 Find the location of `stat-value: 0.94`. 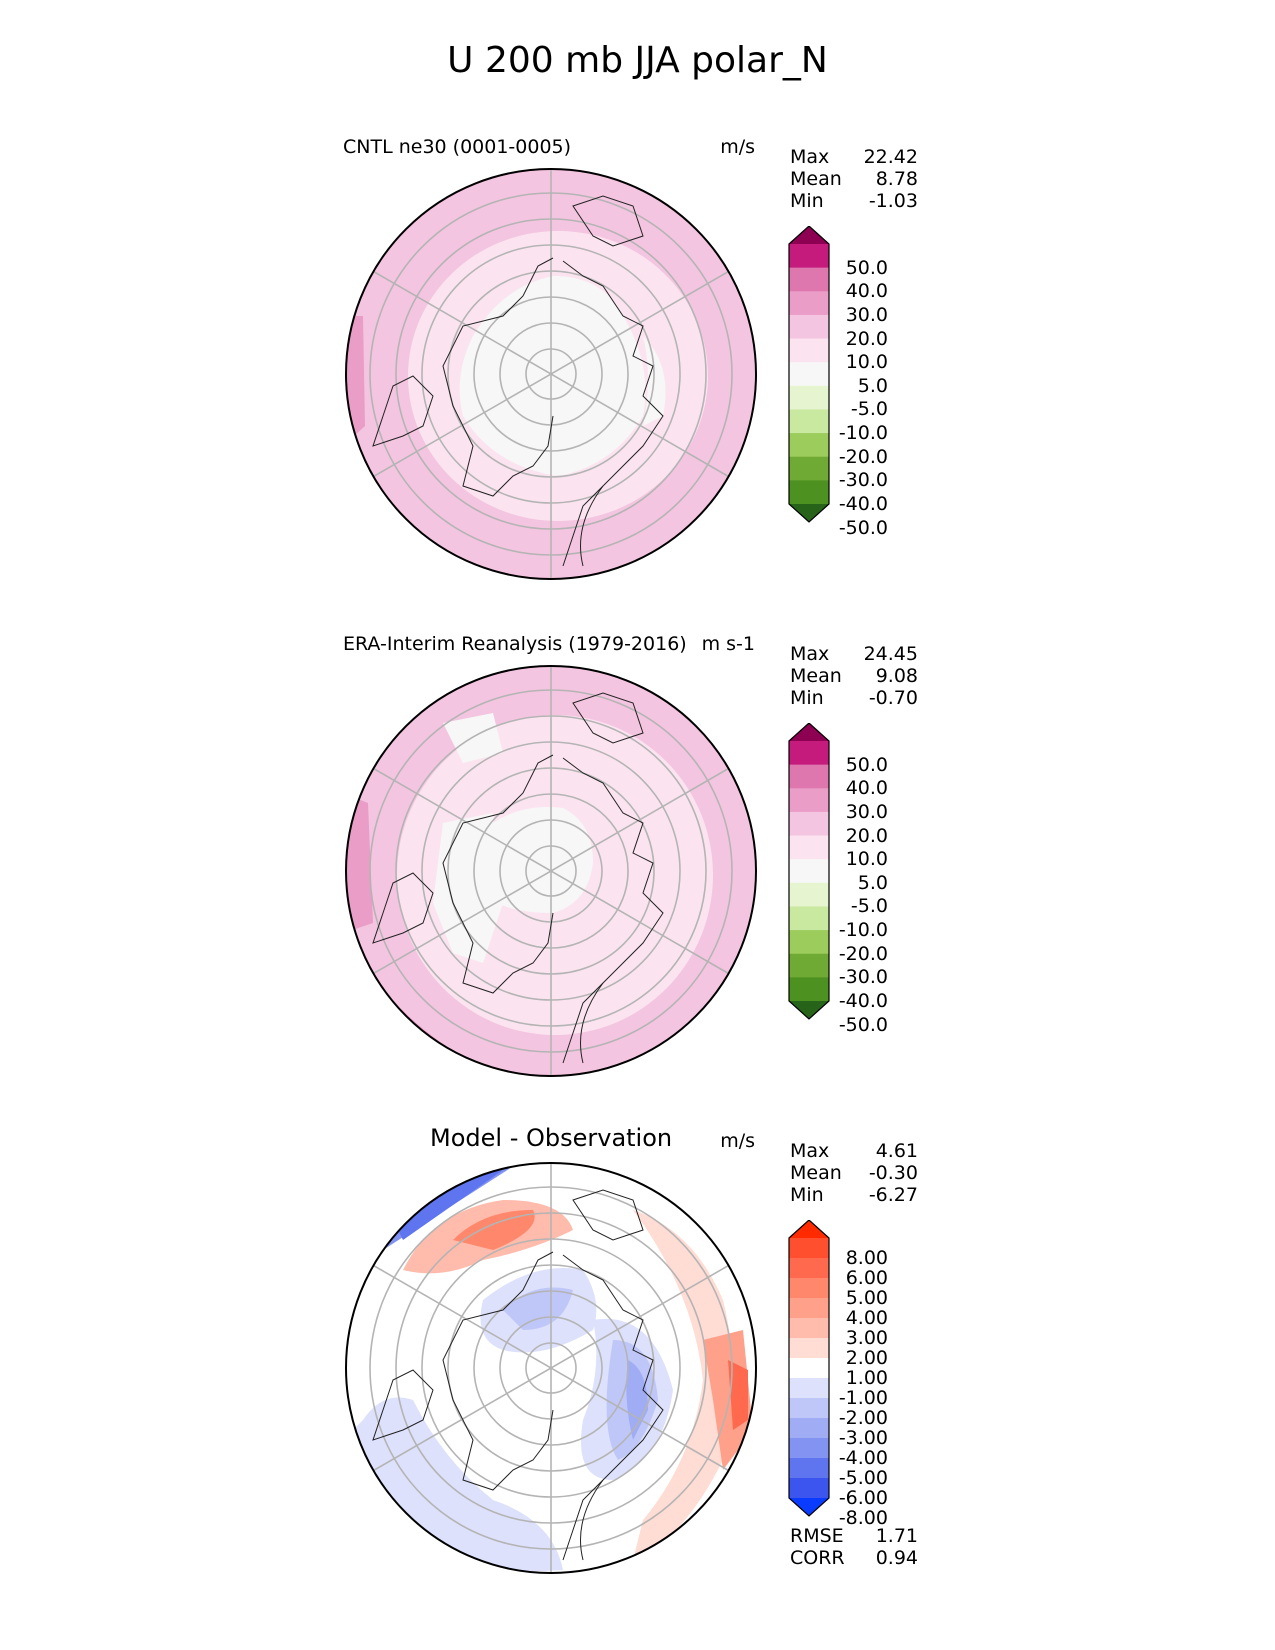

stat-value: 0.94 is located at coordinates (896, 1558).